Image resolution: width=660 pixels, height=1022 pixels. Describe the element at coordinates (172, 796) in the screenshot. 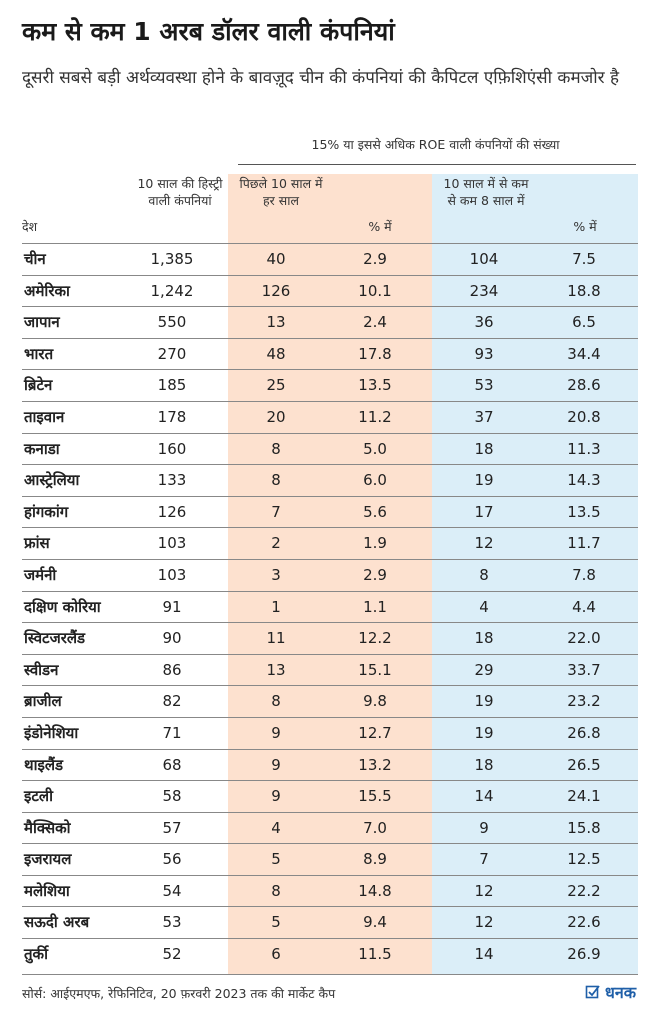

I see `value-cell: 58` at that location.